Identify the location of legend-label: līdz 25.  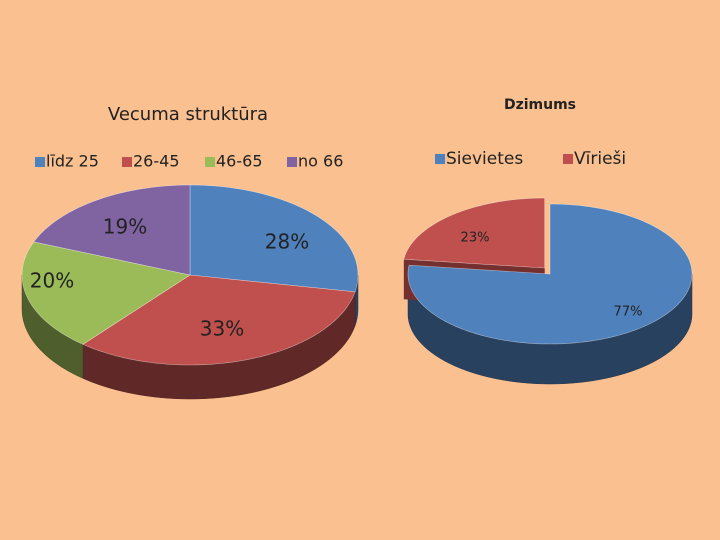
(72, 161).